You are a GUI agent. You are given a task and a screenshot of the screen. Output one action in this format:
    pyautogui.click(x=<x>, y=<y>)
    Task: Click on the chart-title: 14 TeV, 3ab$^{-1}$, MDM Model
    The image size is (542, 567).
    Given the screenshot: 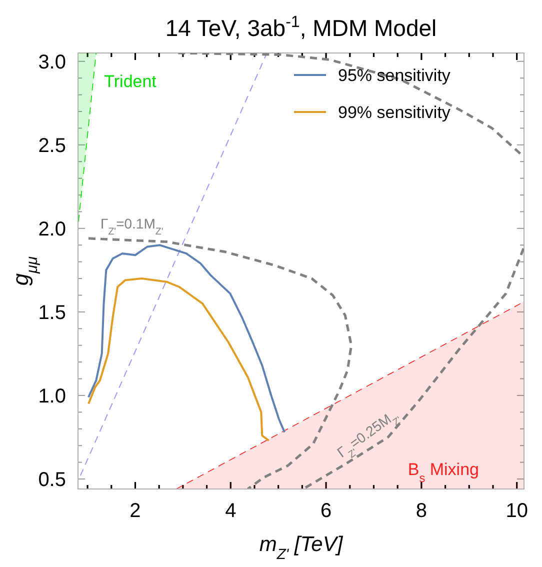 What is the action you would take?
    pyautogui.click(x=301, y=27)
    